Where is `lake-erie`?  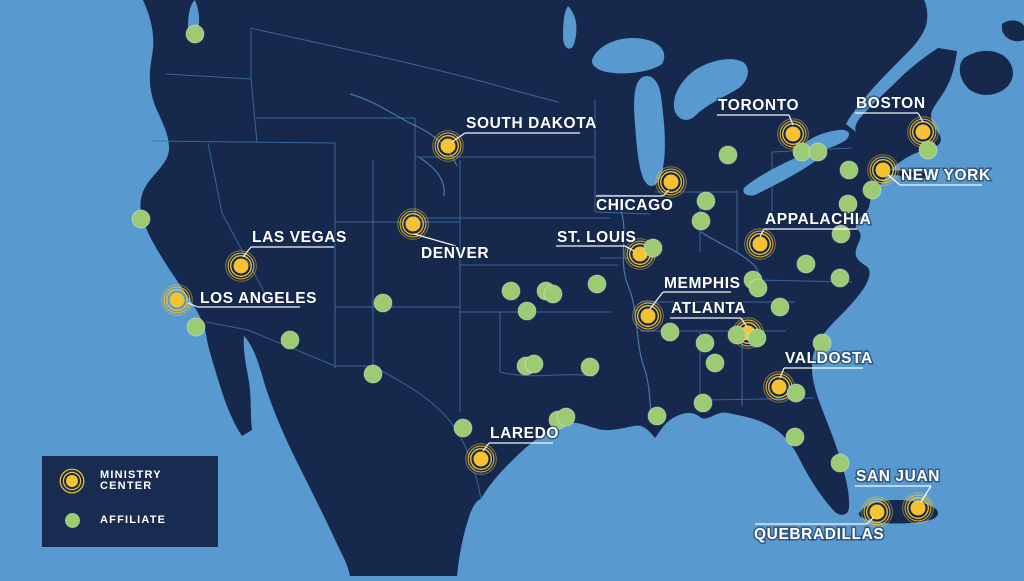 lake-erie is located at coordinates (782, 173).